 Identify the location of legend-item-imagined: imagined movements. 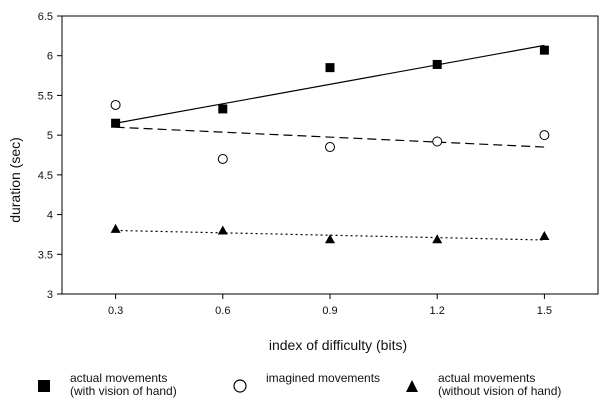
(306, 383).